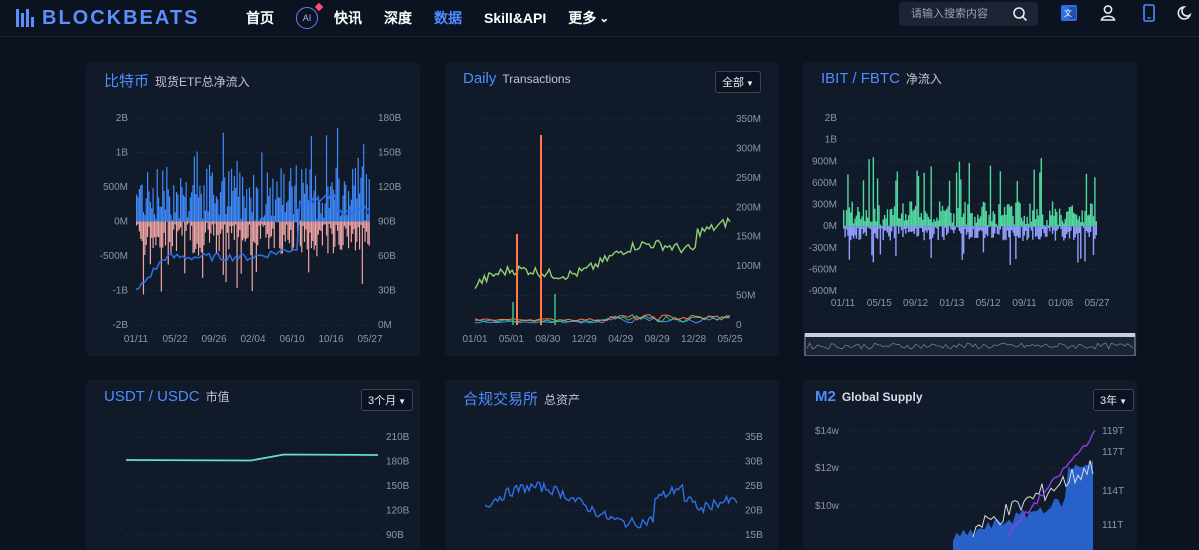 The width and height of the screenshot is (1199, 550). What do you see at coordinates (390, 118) in the screenshot?
I see `y-right-tick-label: 180B` at bounding box center [390, 118].